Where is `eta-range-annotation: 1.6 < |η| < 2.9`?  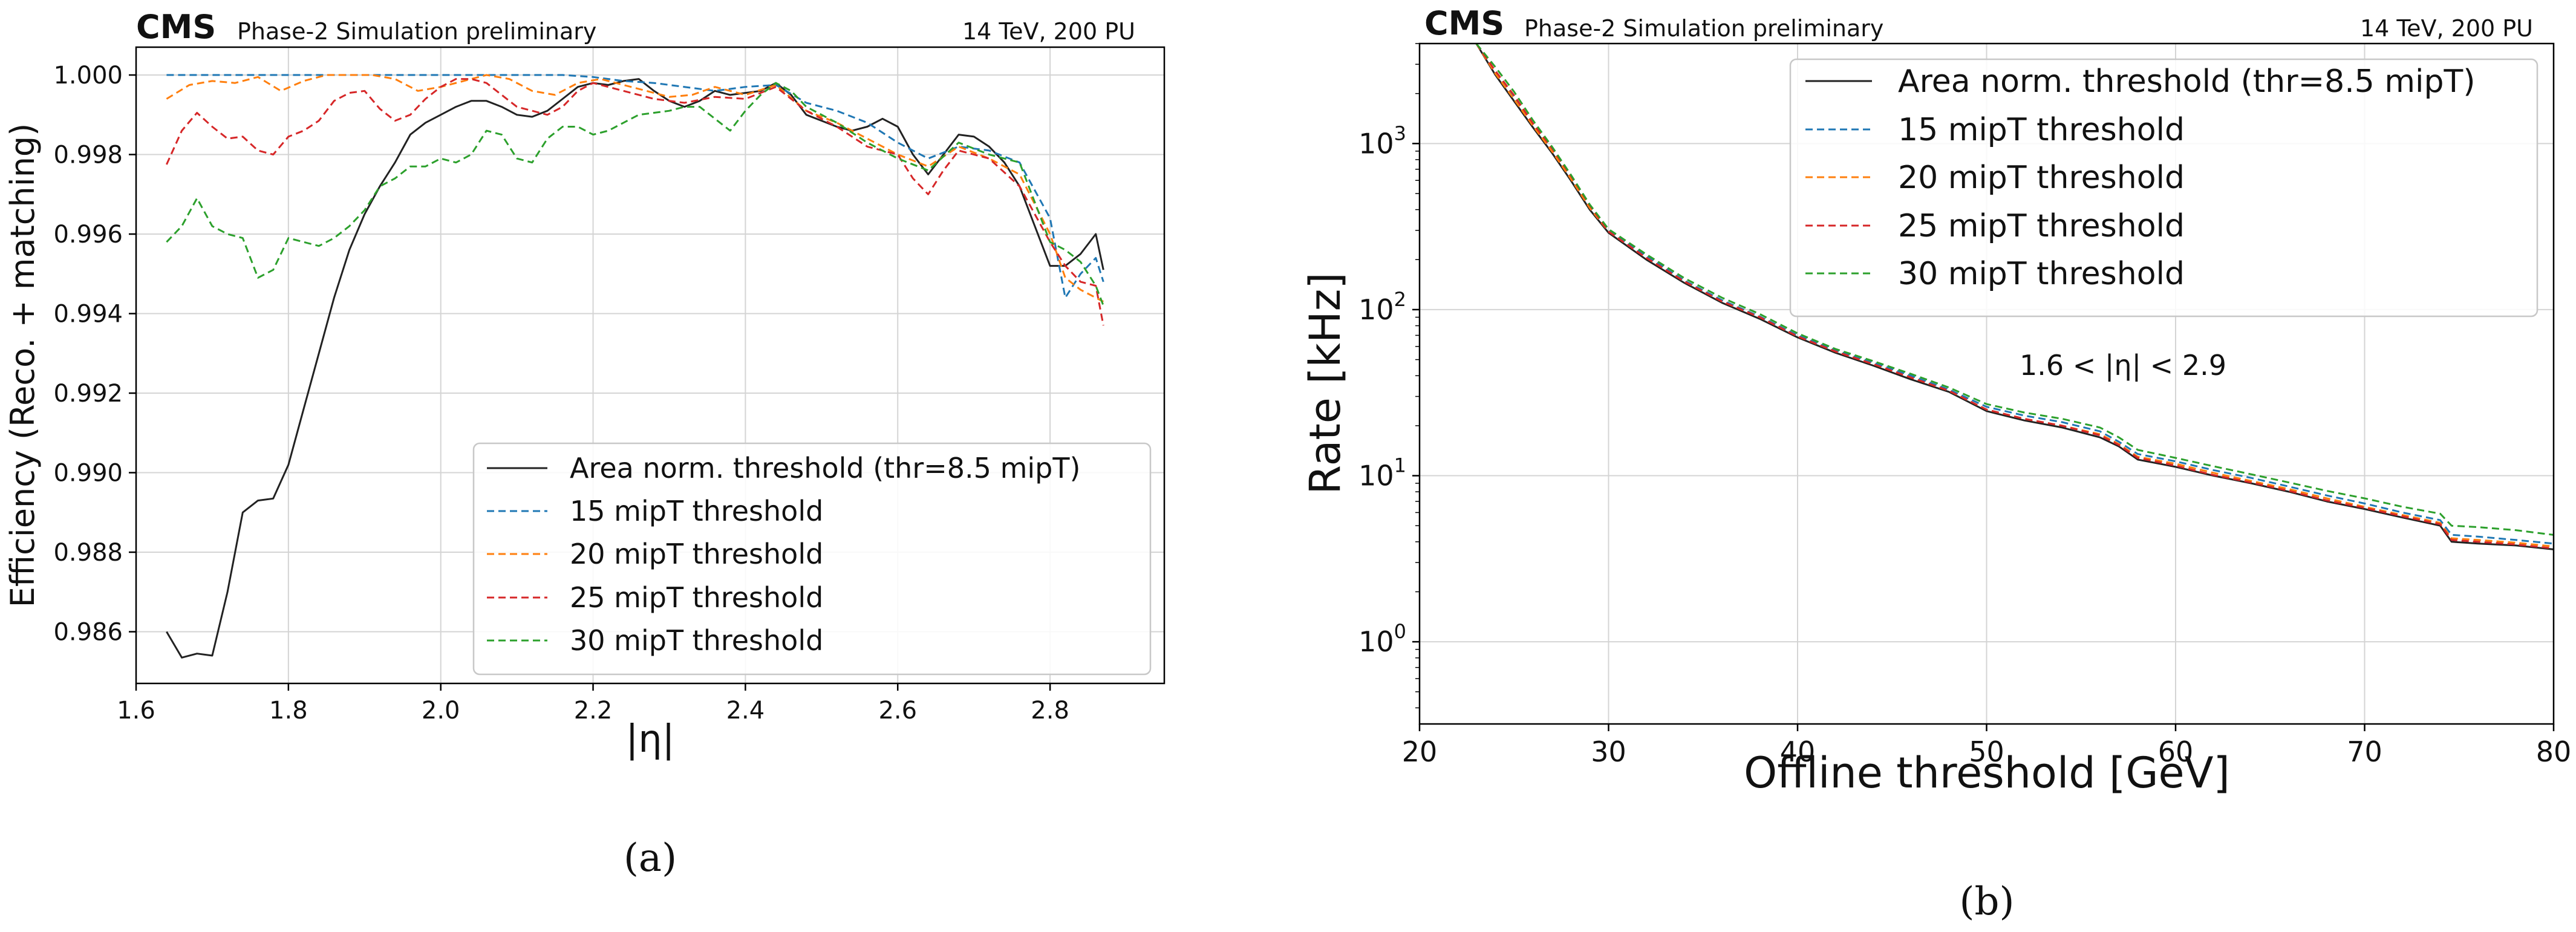 eta-range-annotation: 1.6 < |η| < 2.9 is located at coordinates (2123, 365).